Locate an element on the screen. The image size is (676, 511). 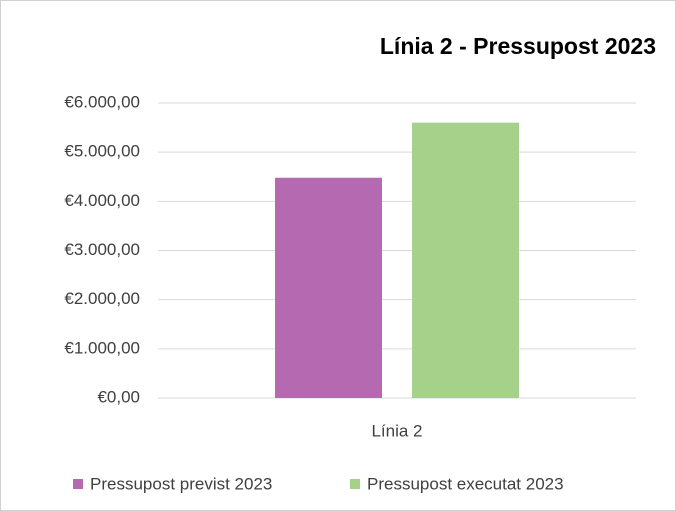
y-tick-label: €2.000,00 is located at coordinates (102, 298).